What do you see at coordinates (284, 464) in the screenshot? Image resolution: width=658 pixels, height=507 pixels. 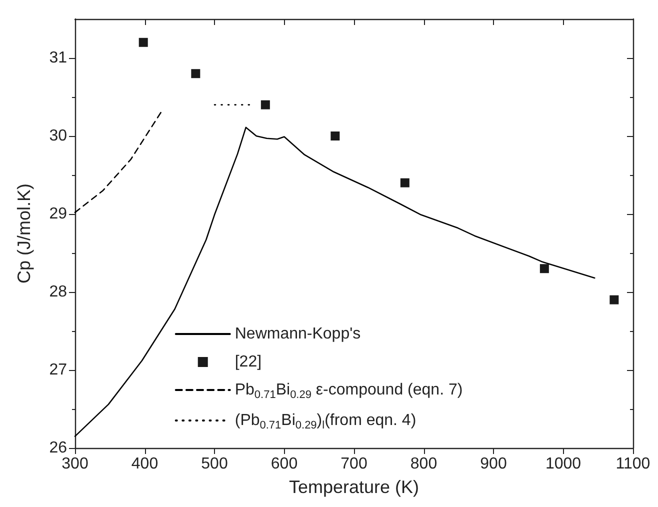 I see `x-tick-label: 600` at bounding box center [284, 464].